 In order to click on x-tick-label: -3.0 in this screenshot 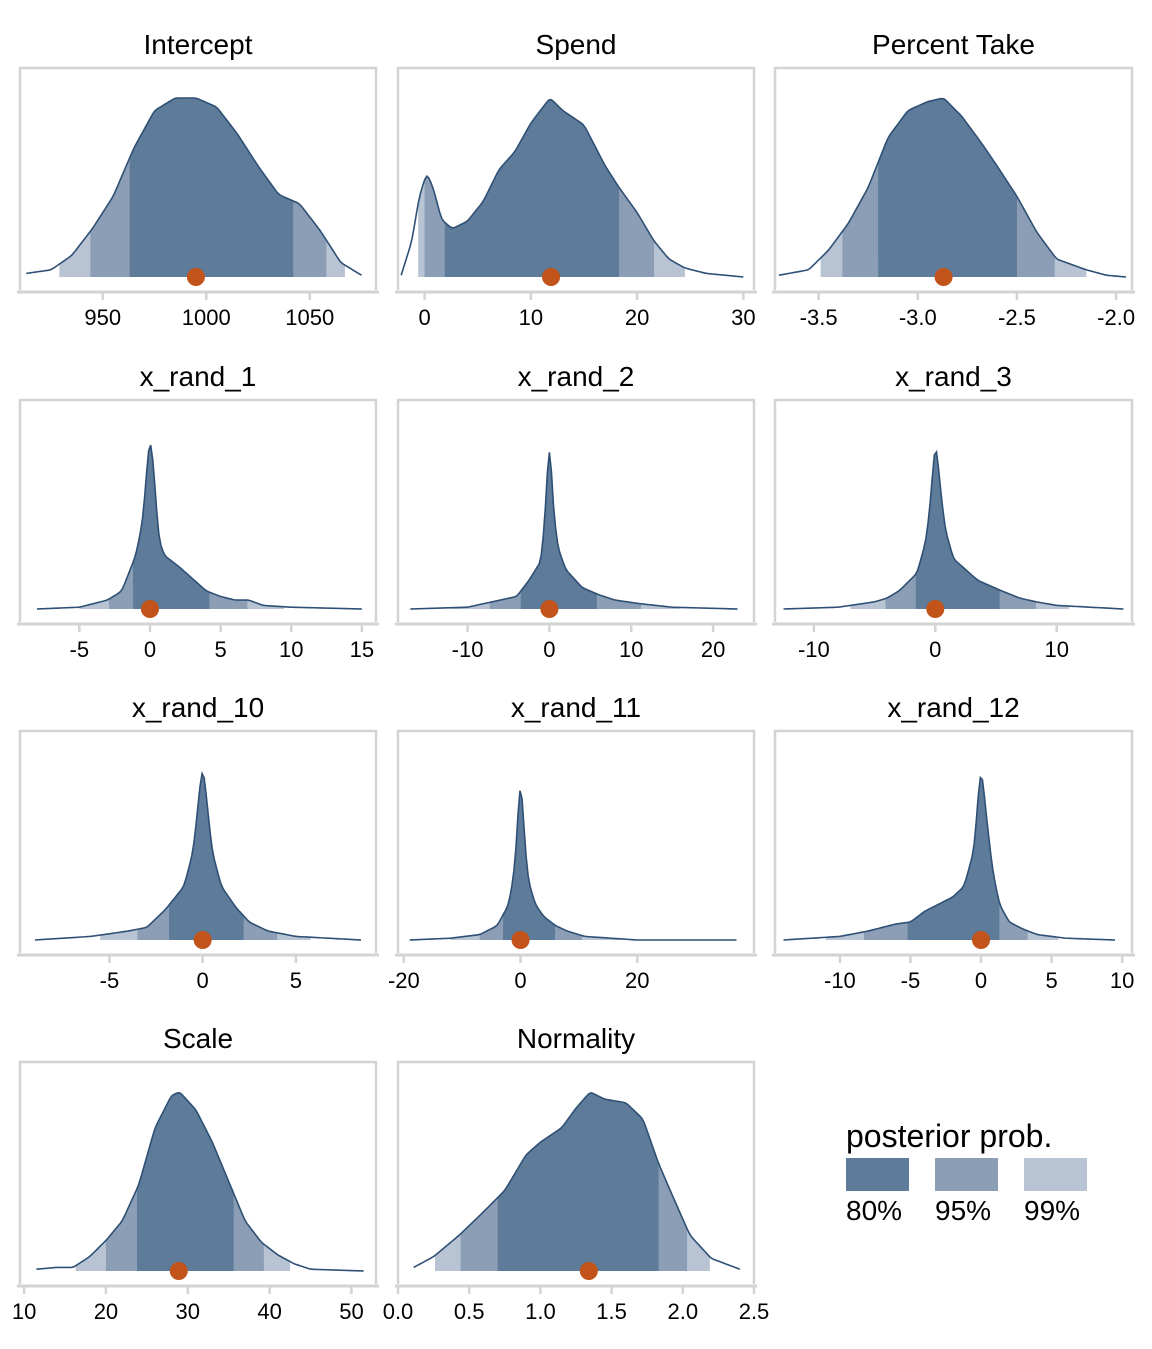, I will do `click(918, 317)`.